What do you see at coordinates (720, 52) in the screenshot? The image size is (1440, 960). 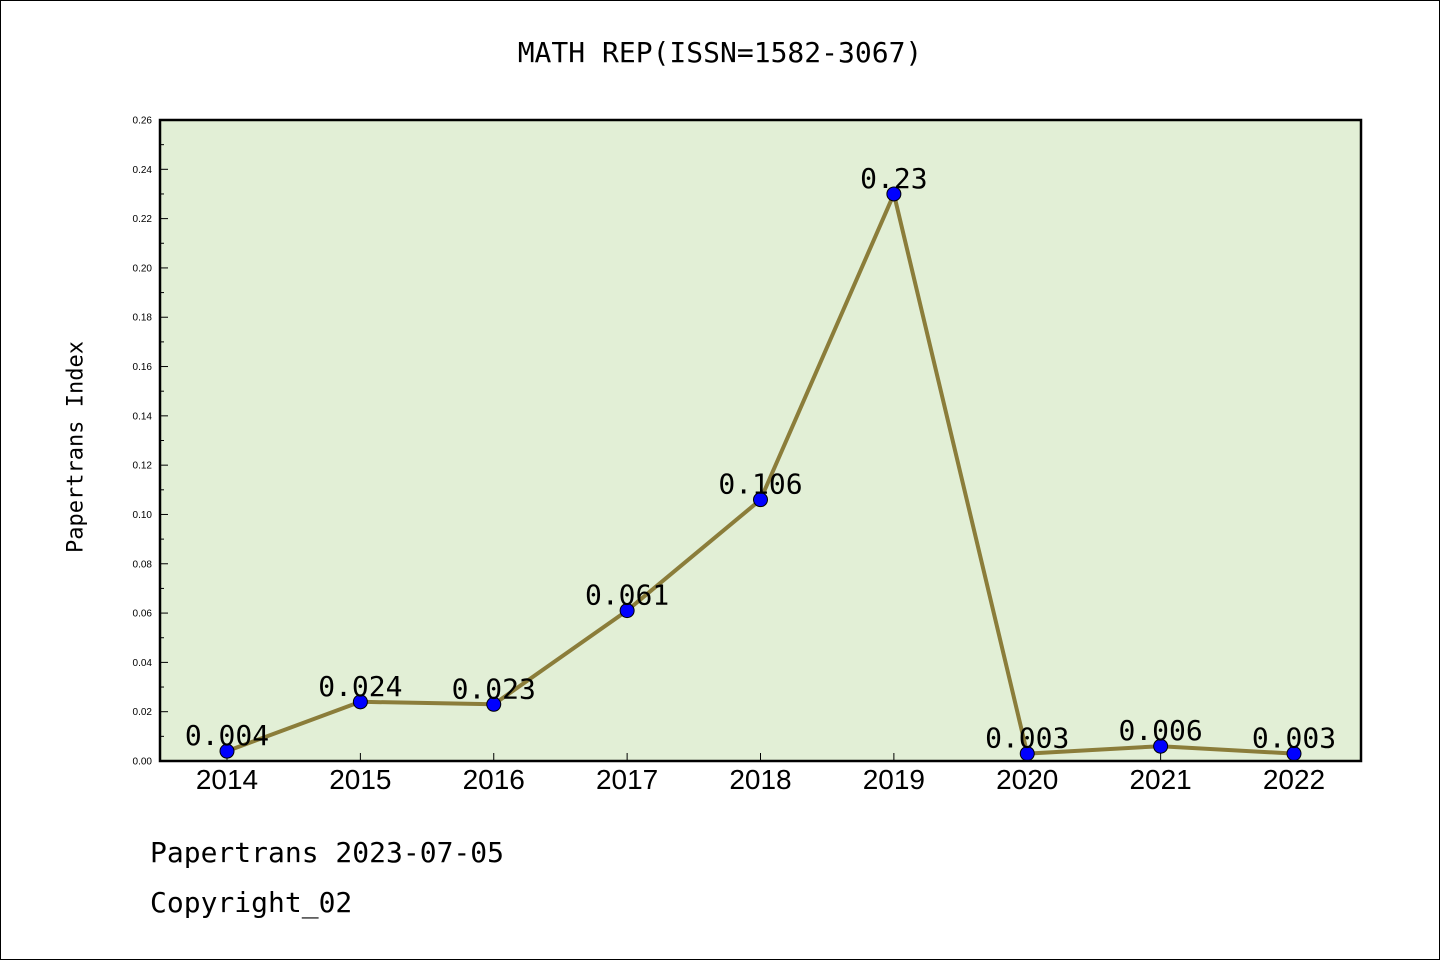 I see `chart-title: MATH REP(ISSN=1582-3067)` at bounding box center [720, 52].